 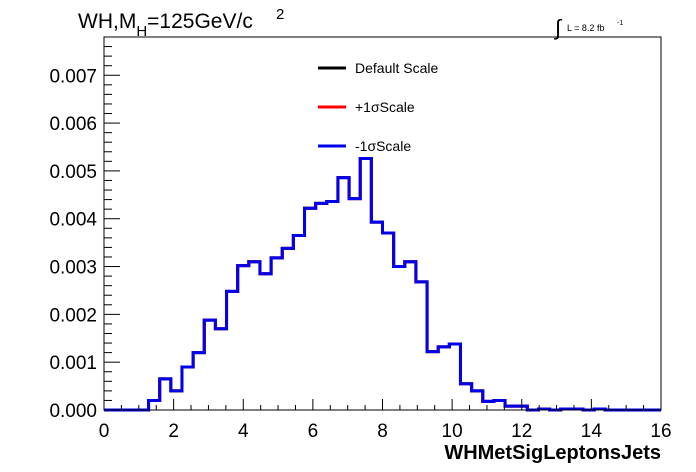 What do you see at coordinates (165, 25) in the screenshot?
I see `title-main: WH,MH=125GeV/c` at bounding box center [165, 25].